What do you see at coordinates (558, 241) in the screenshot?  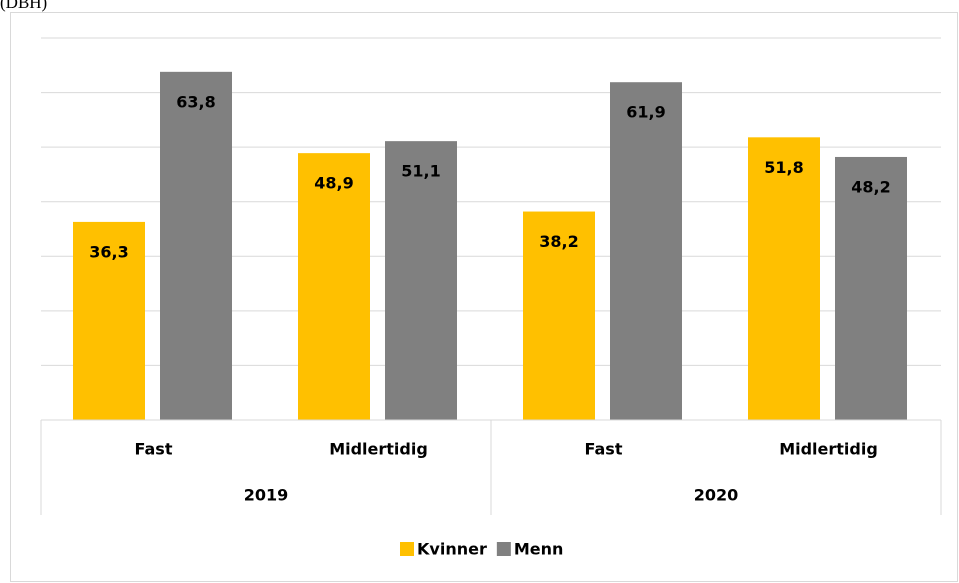 I see `data-label: 38,2` at bounding box center [558, 241].